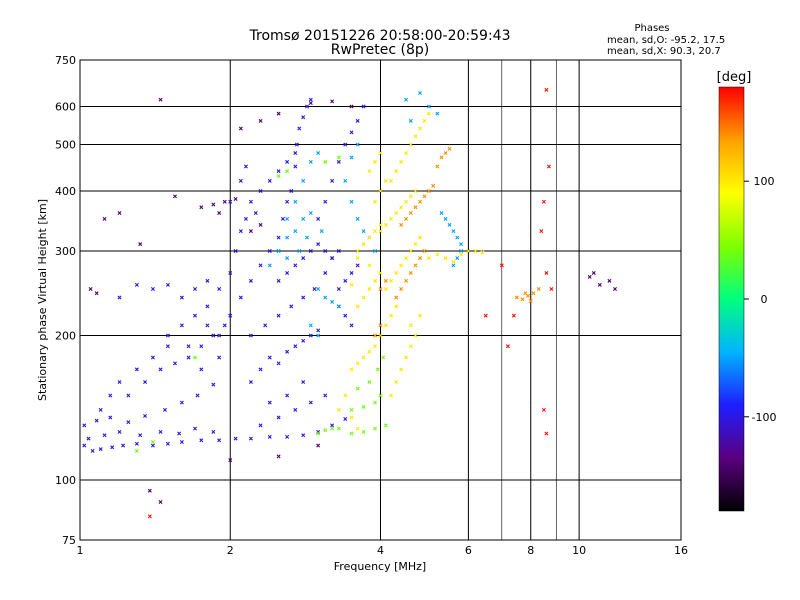  I want to click on colorbar-tick-label: -100, so click(764, 417).